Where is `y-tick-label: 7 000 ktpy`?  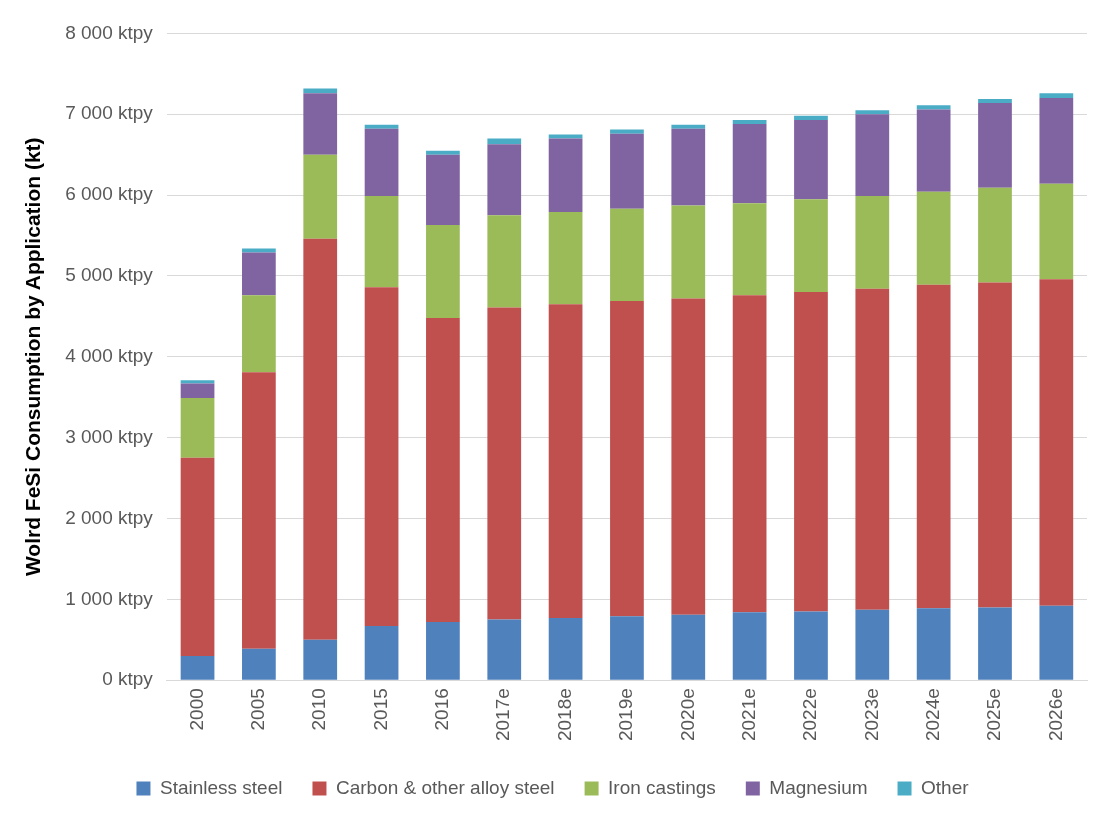 y-tick-label: 7 000 ktpy is located at coordinates (109, 113).